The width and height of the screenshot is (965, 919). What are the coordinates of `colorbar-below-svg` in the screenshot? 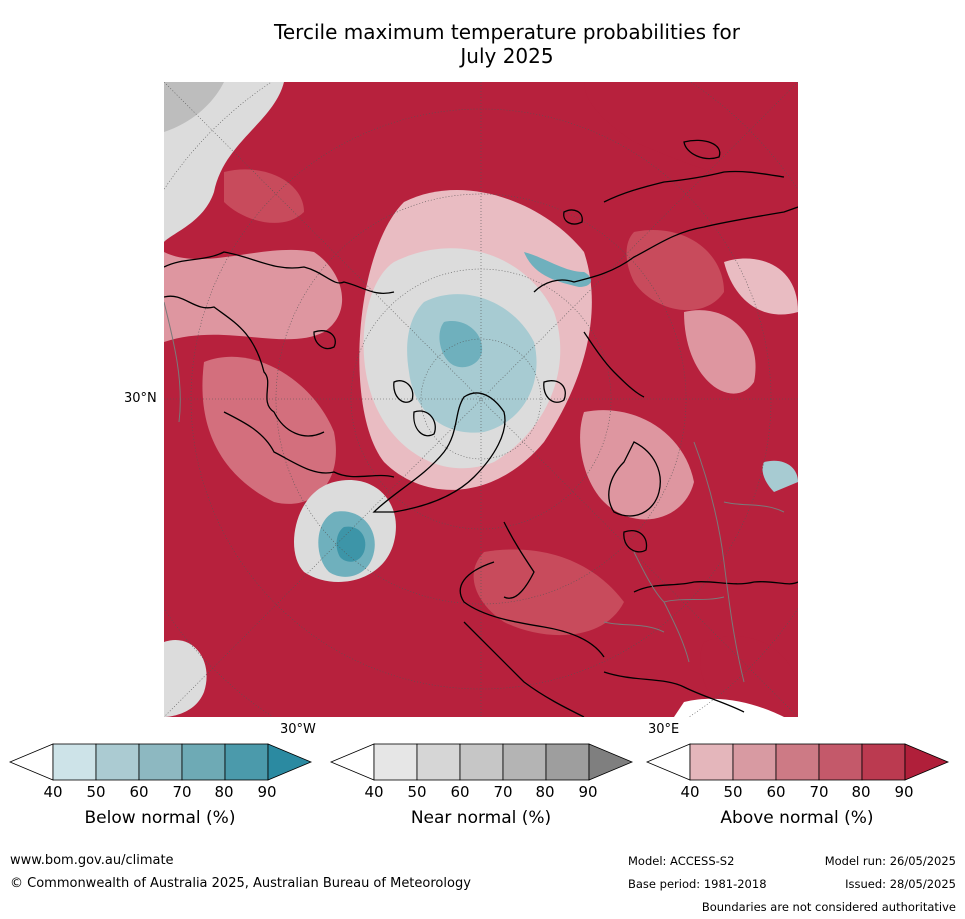 It's located at (160, 762).